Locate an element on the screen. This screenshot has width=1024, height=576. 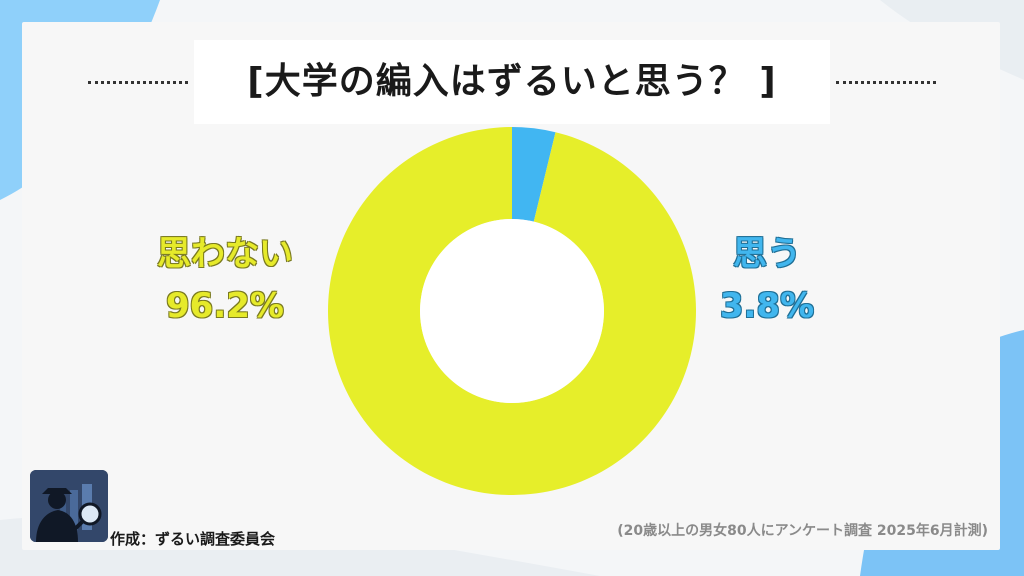
title-dots-left is located at coordinates (138, 82).